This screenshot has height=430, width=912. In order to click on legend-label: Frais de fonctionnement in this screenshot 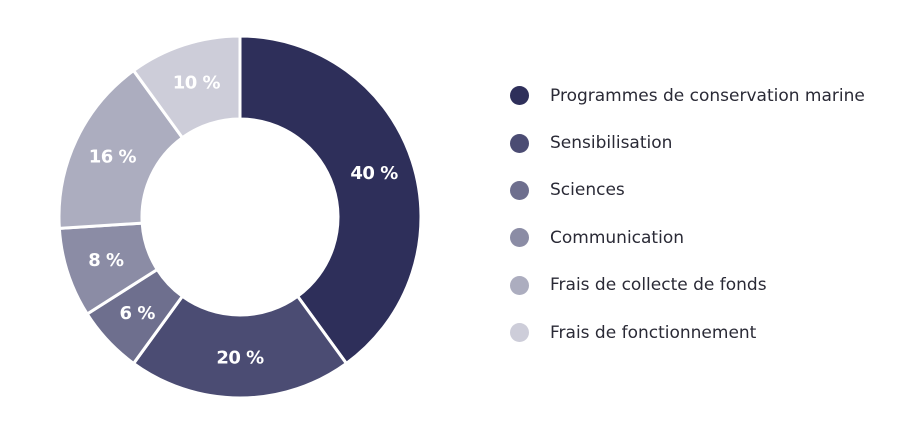, I will do `click(653, 332)`.